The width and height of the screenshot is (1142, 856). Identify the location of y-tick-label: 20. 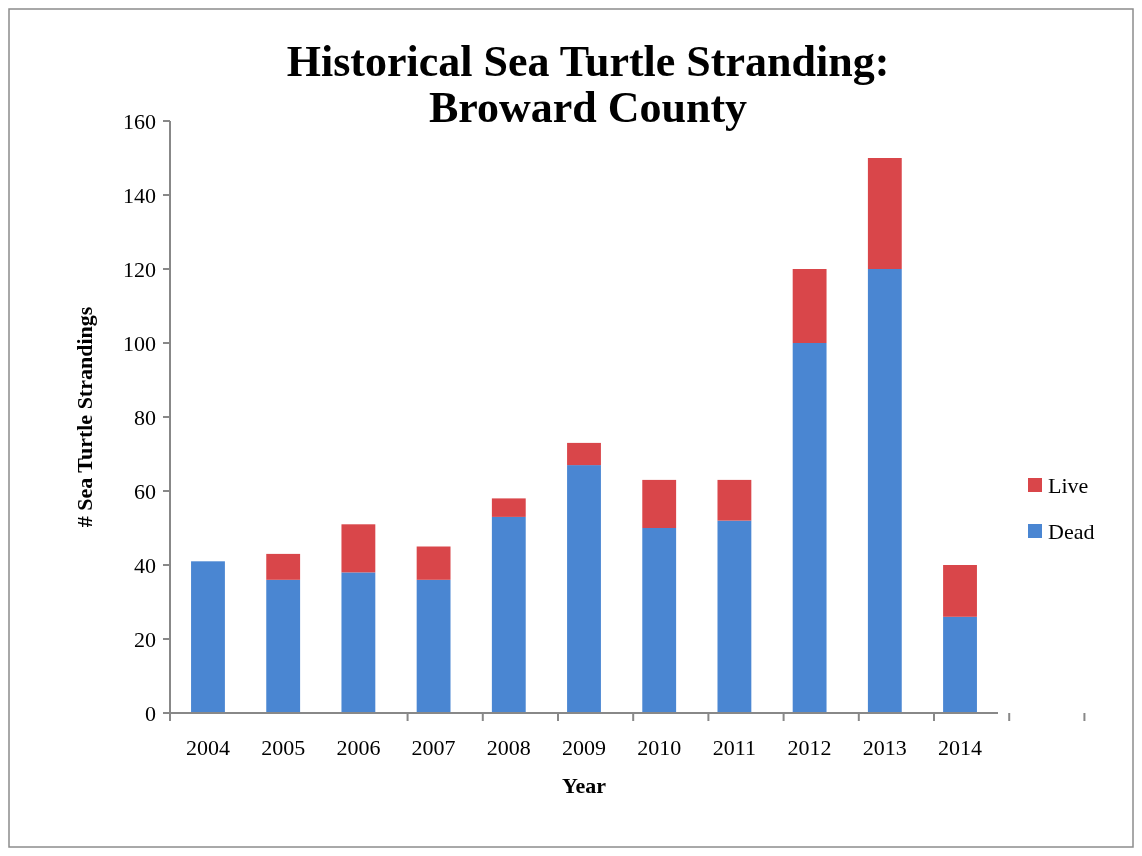
(145, 639).